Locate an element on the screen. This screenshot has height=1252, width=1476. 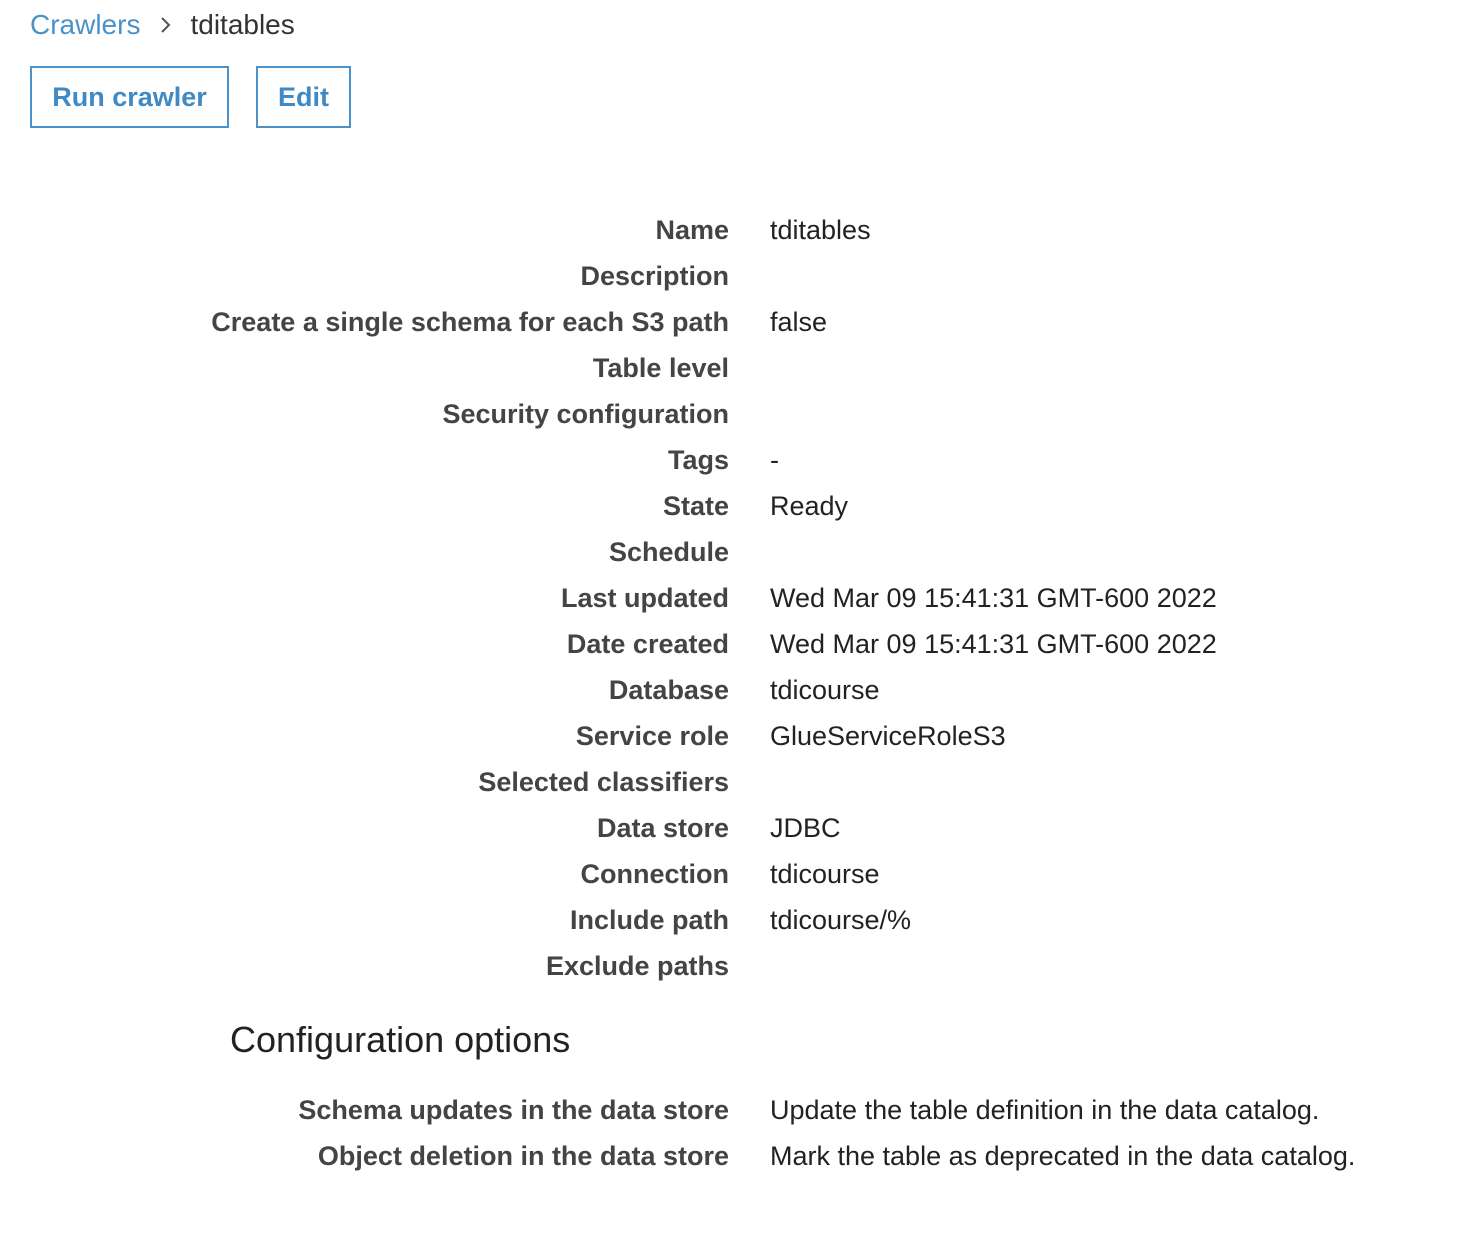
breadcrumb-current: tditables is located at coordinates (242, 24).